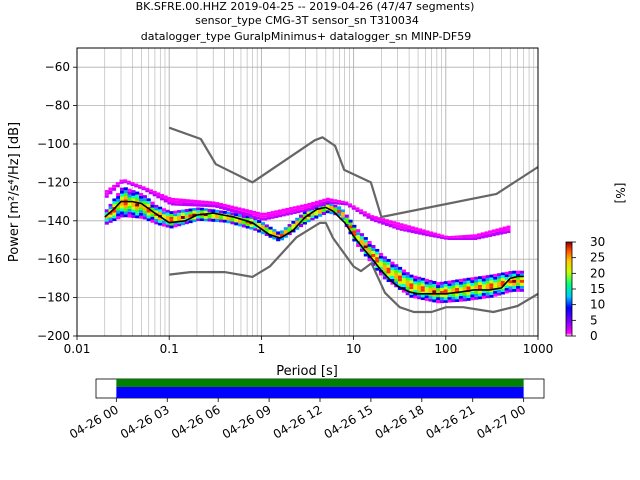  Describe the element at coordinates (353, 172) in the screenshot. I see `nhnm-curve` at that location.